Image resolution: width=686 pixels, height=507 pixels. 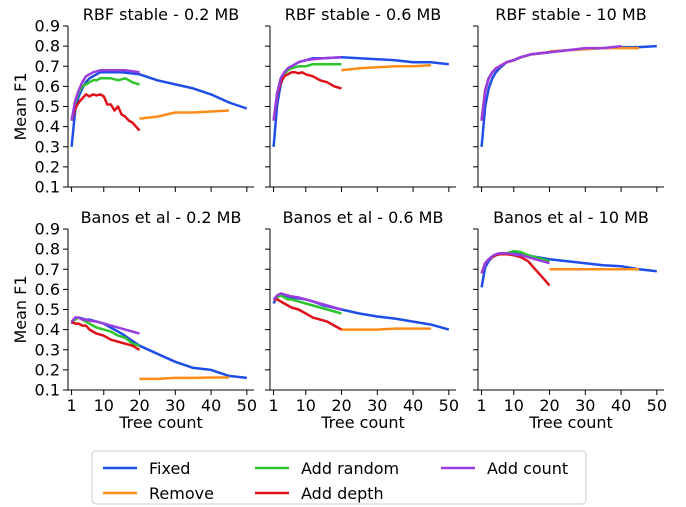 I want to click on legend-label: Add depth, so click(x=342, y=493).